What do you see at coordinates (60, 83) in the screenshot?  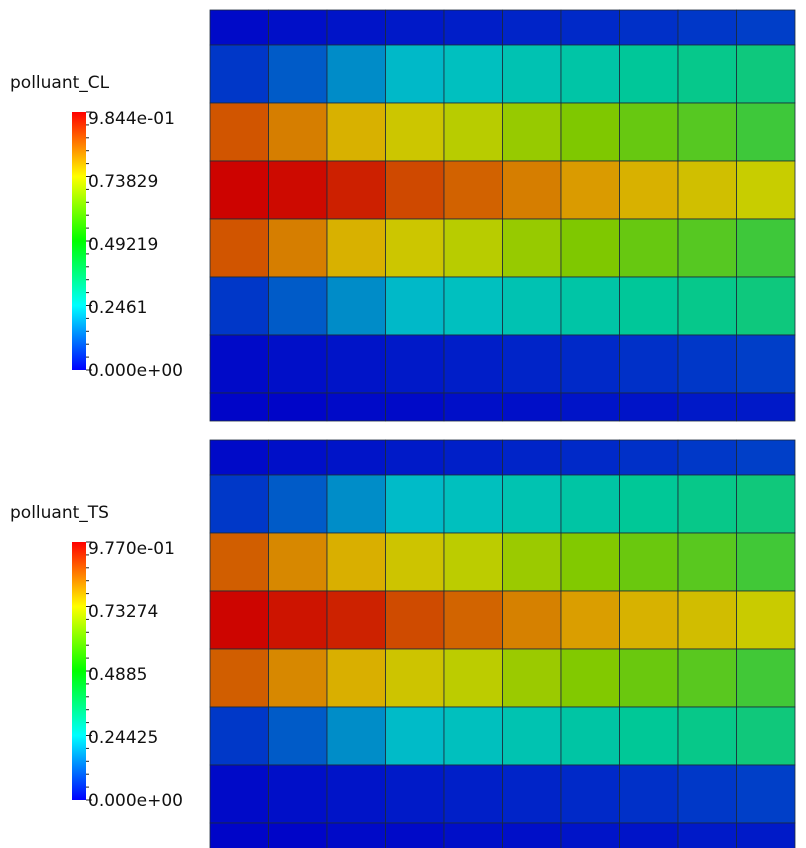 I see `colorbar-title: polluant_CL` at bounding box center [60, 83].